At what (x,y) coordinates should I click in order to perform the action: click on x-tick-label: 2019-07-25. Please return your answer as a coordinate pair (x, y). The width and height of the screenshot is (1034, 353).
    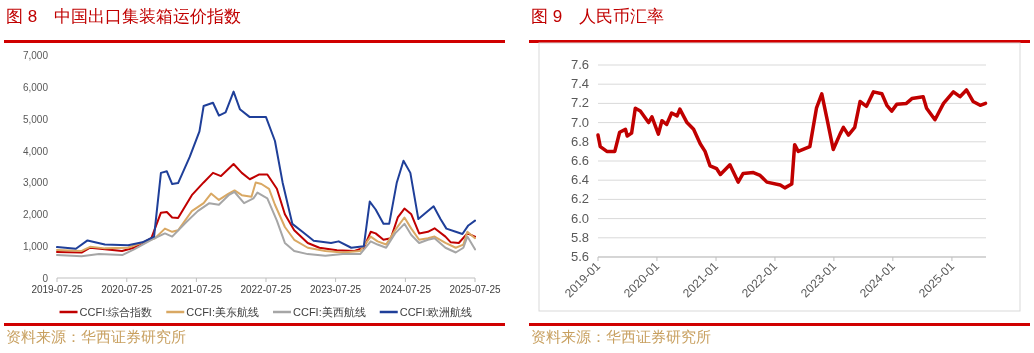
    Looking at the image, I should click on (57, 289).